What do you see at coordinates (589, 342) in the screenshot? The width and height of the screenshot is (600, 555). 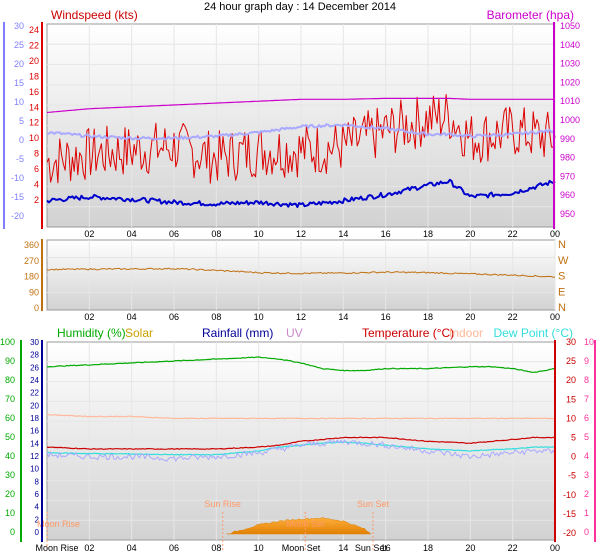 I see `uv-tick-label: 10` at bounding box center [589, 342].